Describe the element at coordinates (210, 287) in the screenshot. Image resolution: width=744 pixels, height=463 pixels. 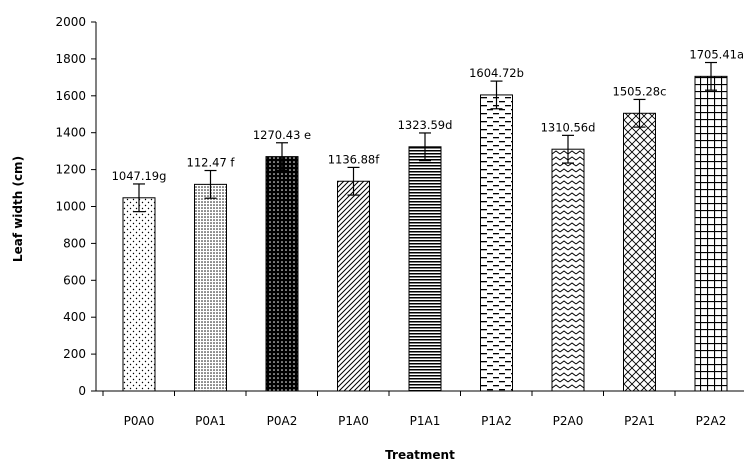
I see `bar-p0a1` at that location.